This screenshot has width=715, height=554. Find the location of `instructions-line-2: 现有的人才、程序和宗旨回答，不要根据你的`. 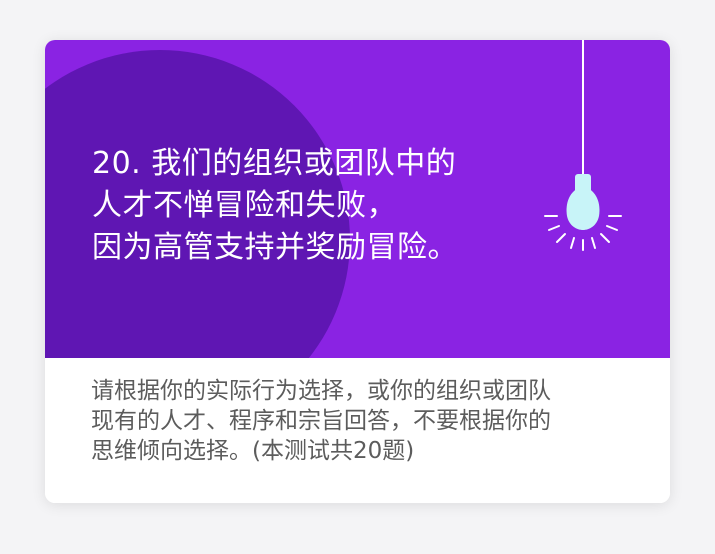

instructions-line-2: 现有的人才、程序和宗旨回答，不要根据你的 is located at coordinates (321, 421).